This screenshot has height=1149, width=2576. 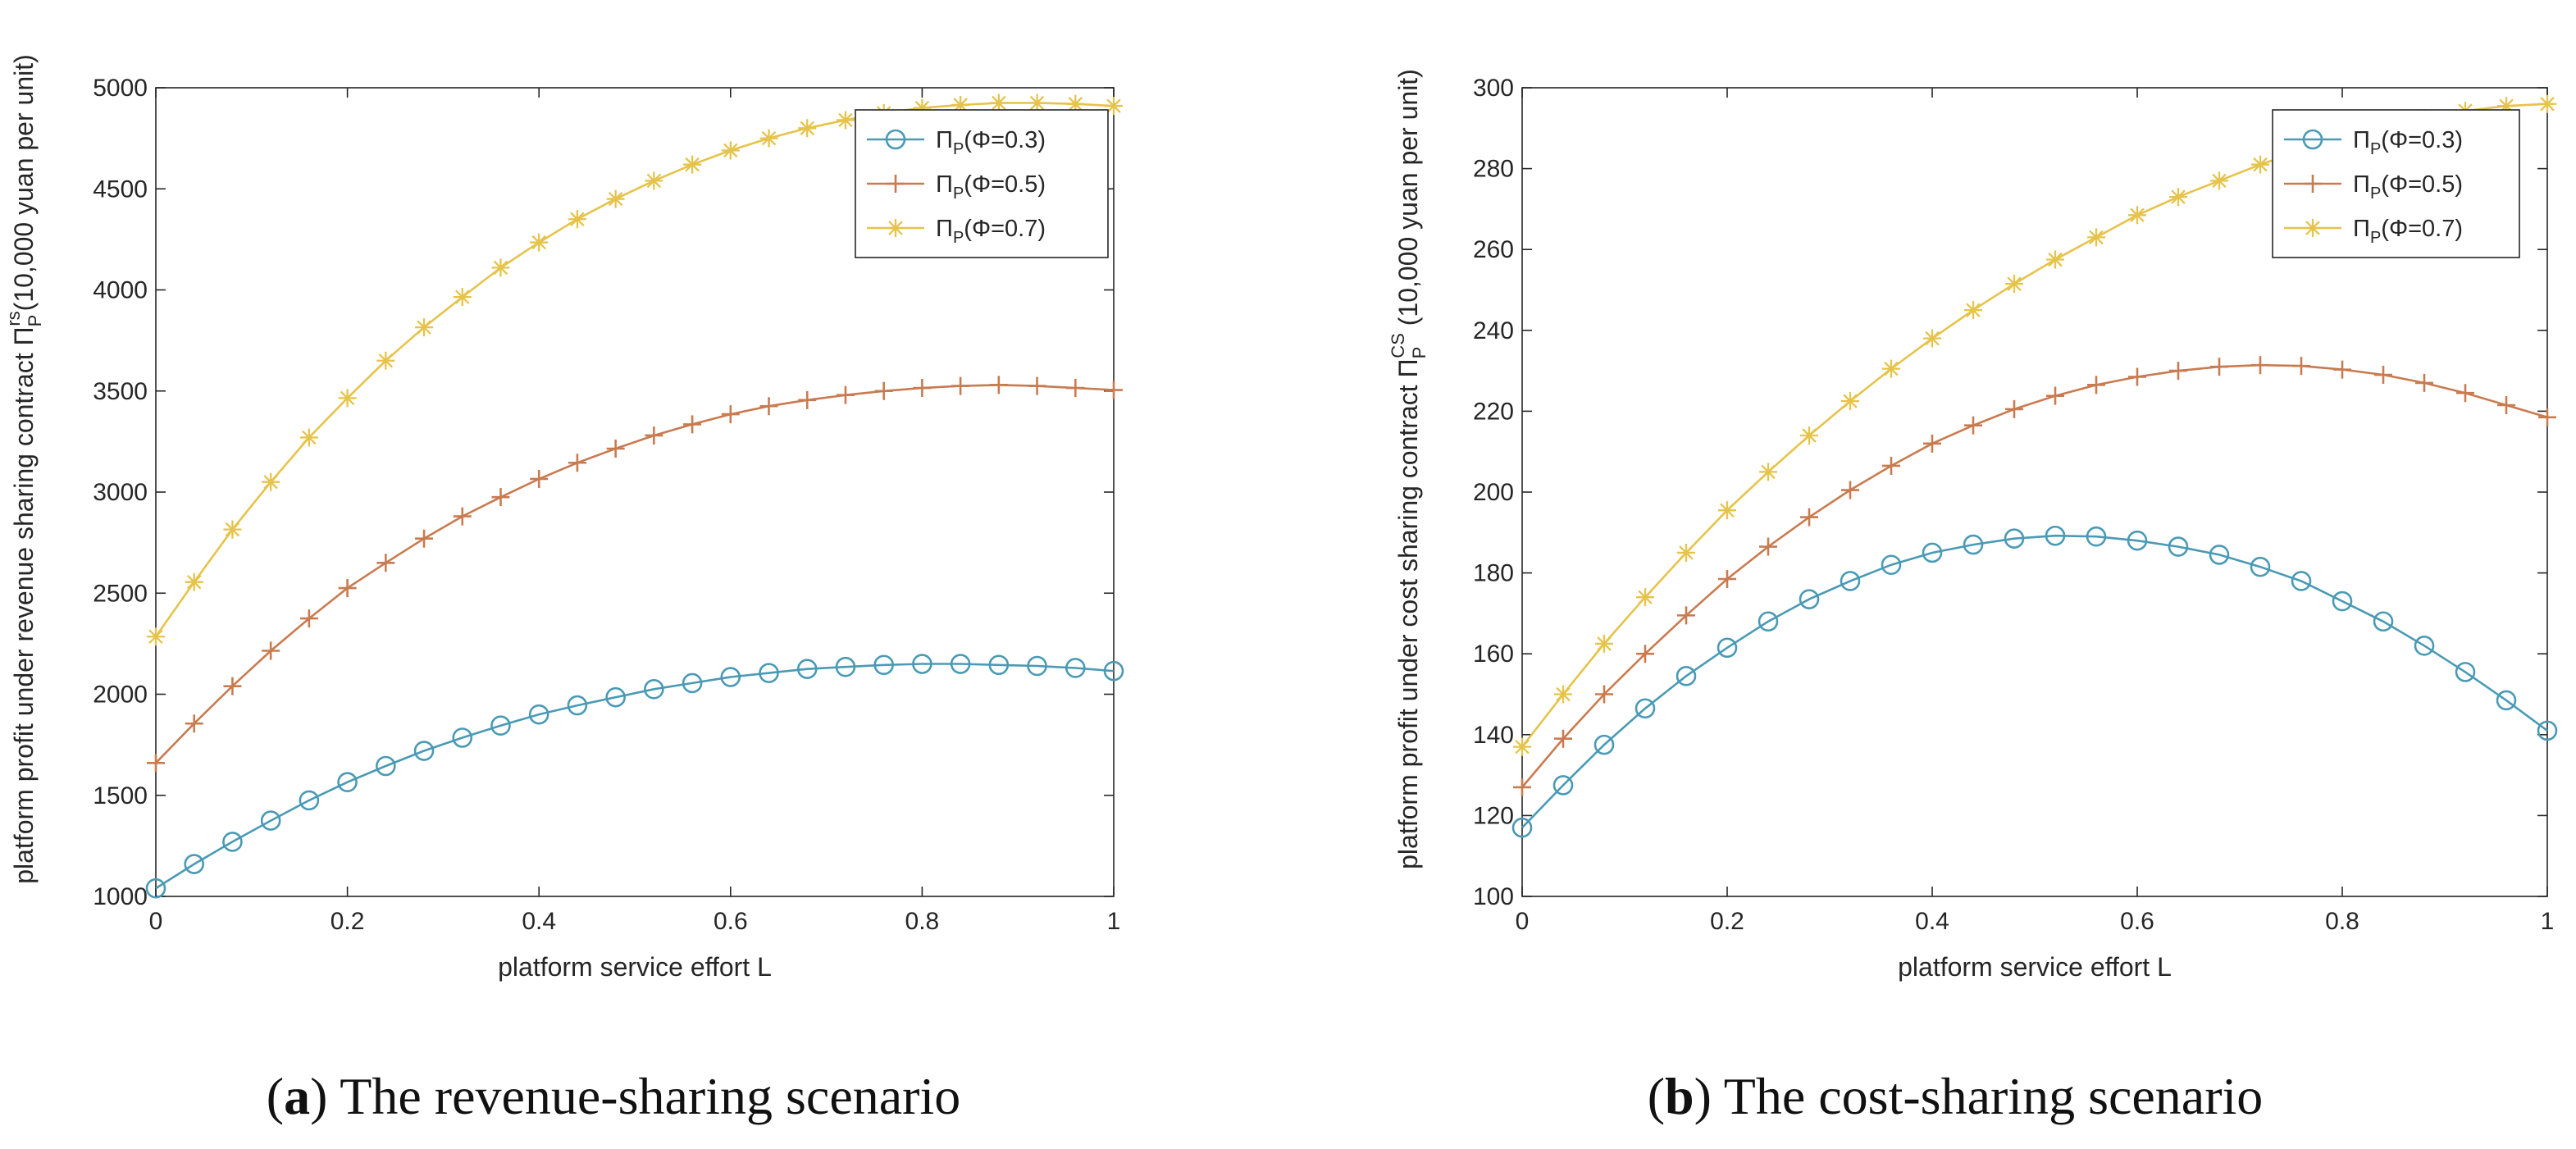 What do you see at coordinates (2422, 184) in the screenshot?
I see `legend-rest: (Φ=0.5)` at bounding box center [2422, 184].